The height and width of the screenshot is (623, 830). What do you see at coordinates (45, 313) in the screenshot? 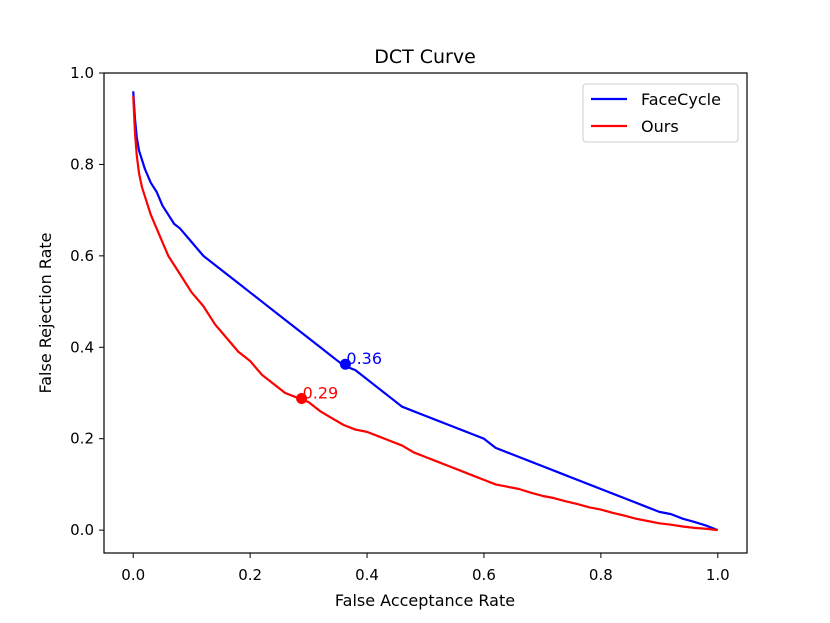
I see `y-axis-label: False Rejection Rate` at bounding box center [45, 313].